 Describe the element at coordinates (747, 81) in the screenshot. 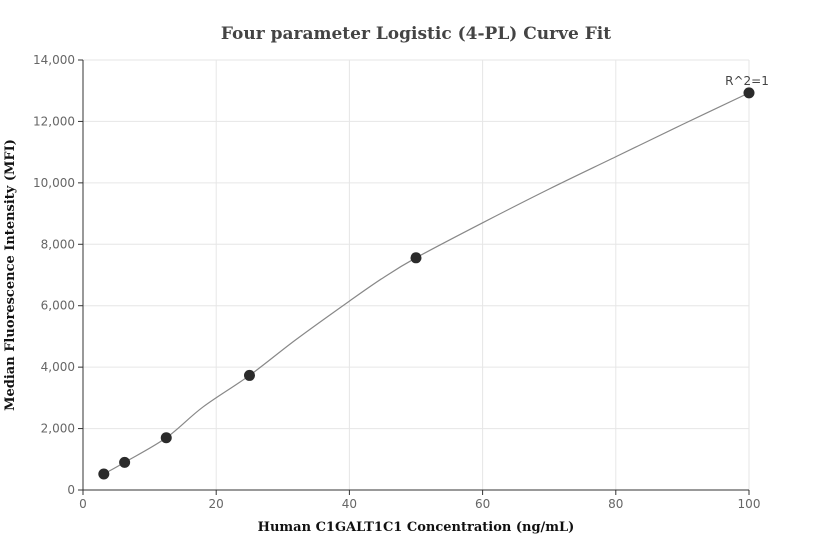

I see `r-squared-annotation: R^2=1` at that location.